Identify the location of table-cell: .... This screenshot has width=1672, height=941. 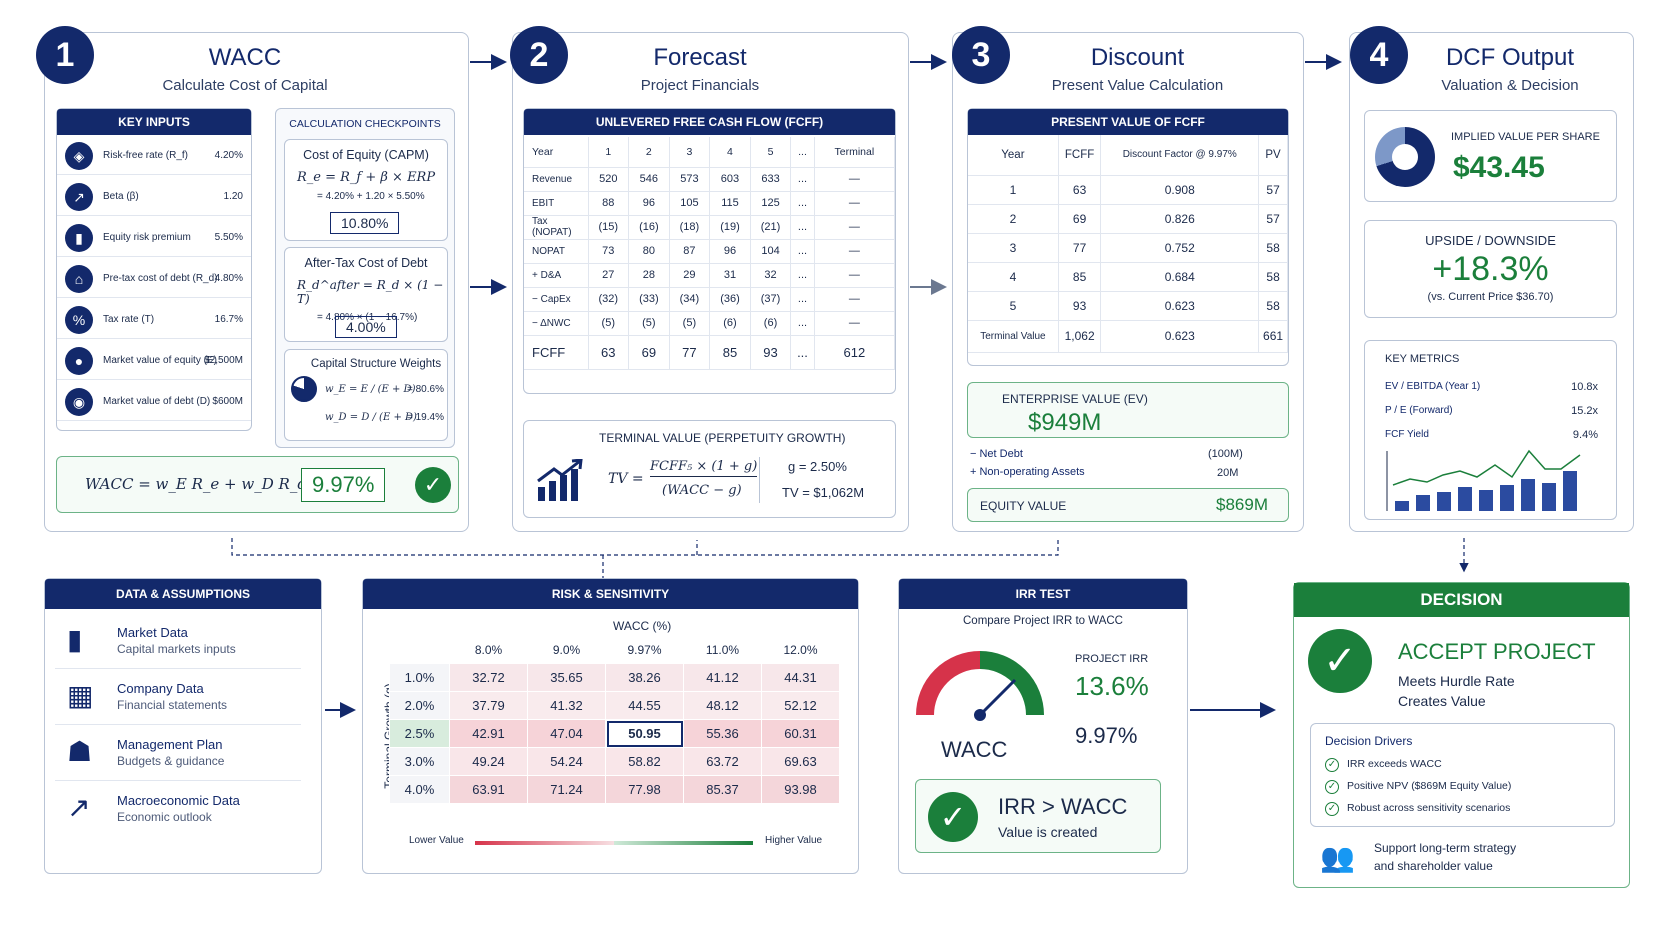
(802, 299).